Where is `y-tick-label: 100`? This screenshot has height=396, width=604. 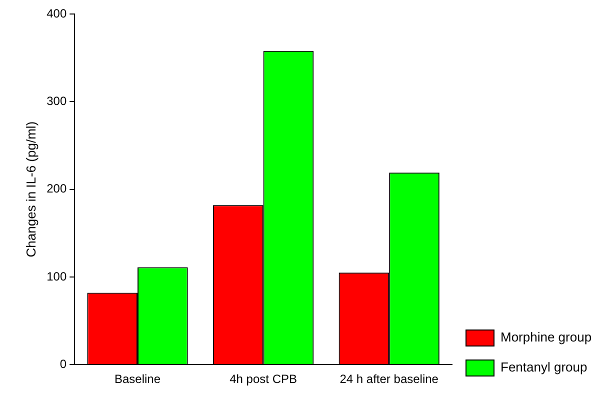
y-tick-label: 100 is located at coordinates (56, 276).